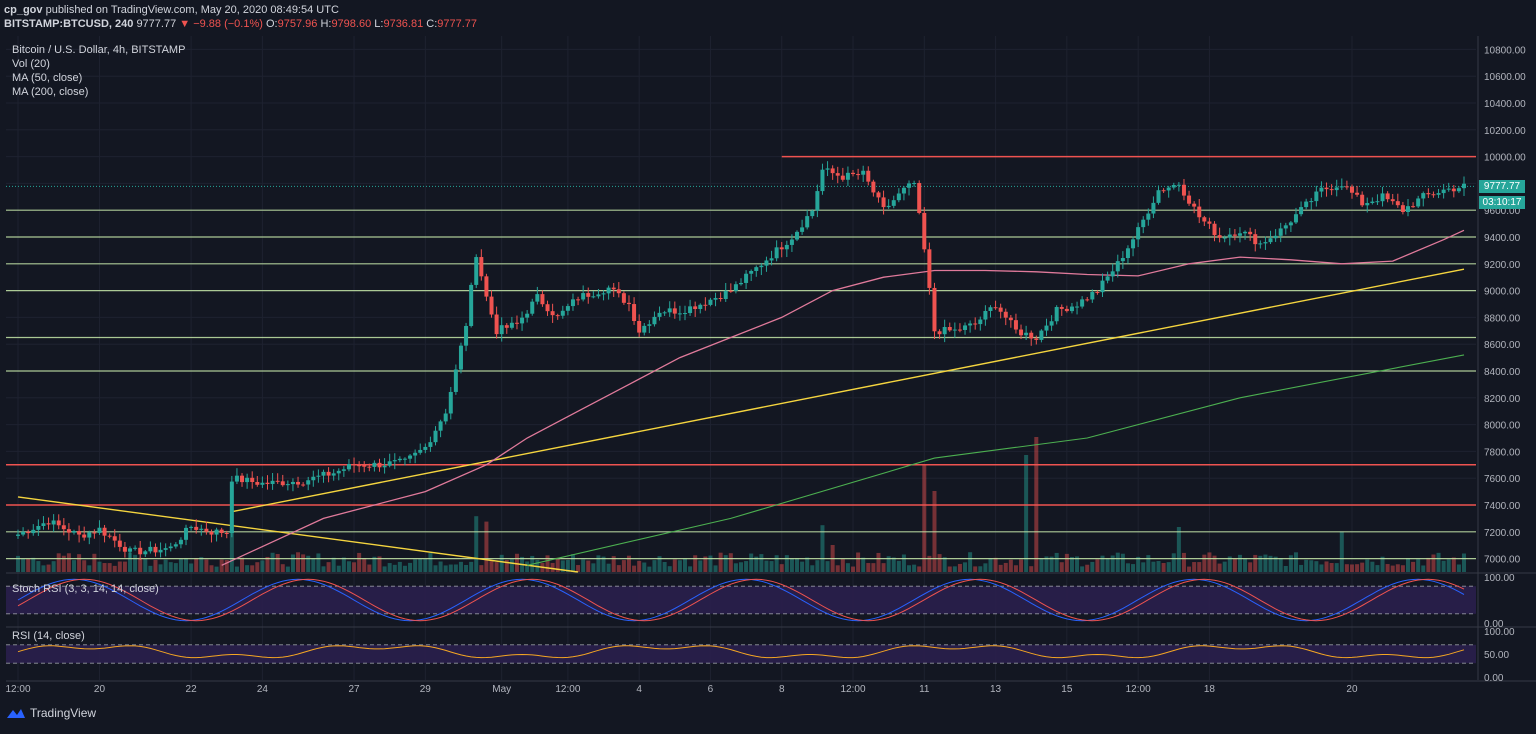  What do you see at coordinates (48, 636) in the screenshot?
I see `rsi-title: RSI (14, close)` at bounding box center [48, 636].